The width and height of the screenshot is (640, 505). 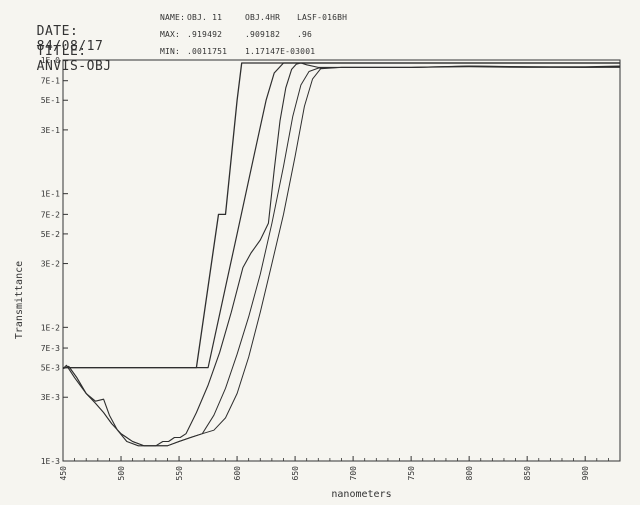 I want to click on min-value-1: .0011751, so click(x=207, y=51).